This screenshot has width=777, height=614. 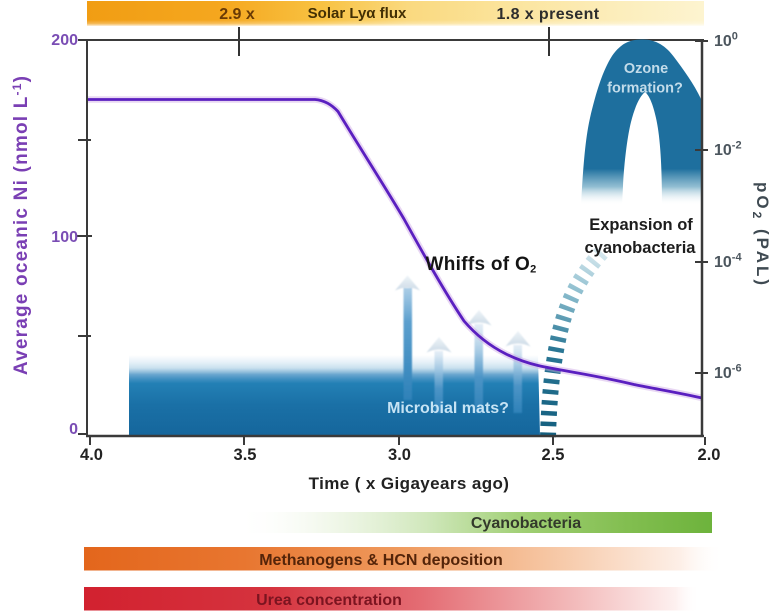 What do you see at coordinates (761, 235) in the screenshot?
I see `svg-text: pO2 (PAL)` at bounding box center [761, 235].